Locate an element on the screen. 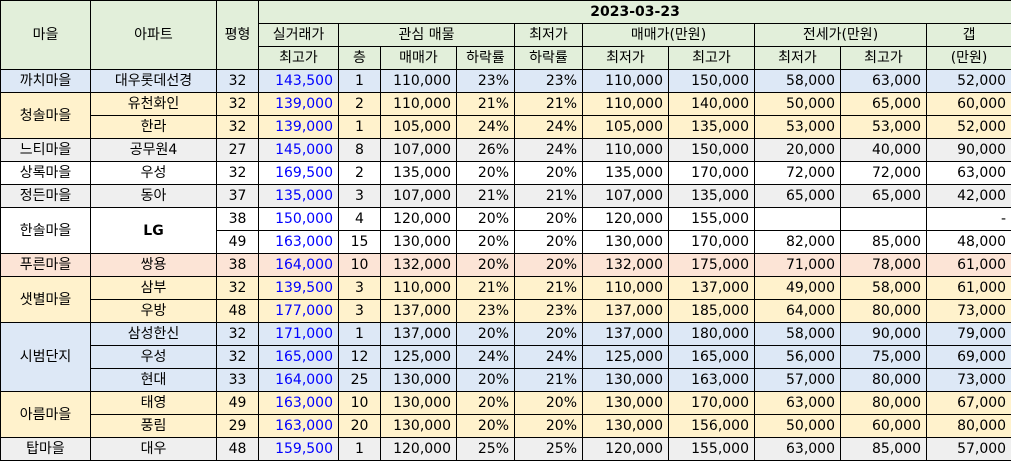 Image resolution: width=1011 pixels, height=462 pixels. cell-lowest-drop: 25% is located at coordinates (548, 449).